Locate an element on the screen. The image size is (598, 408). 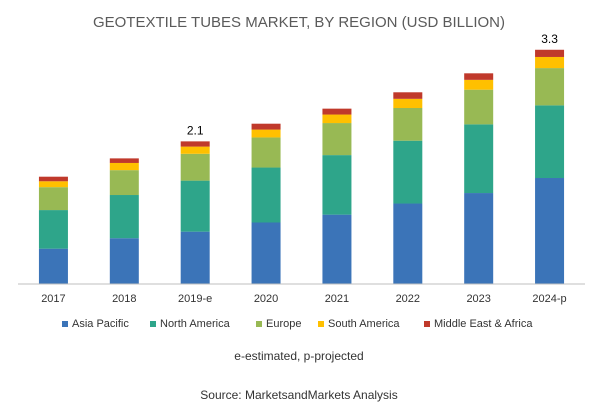
bar-europe-2023 is located at coordinates (479, 107).